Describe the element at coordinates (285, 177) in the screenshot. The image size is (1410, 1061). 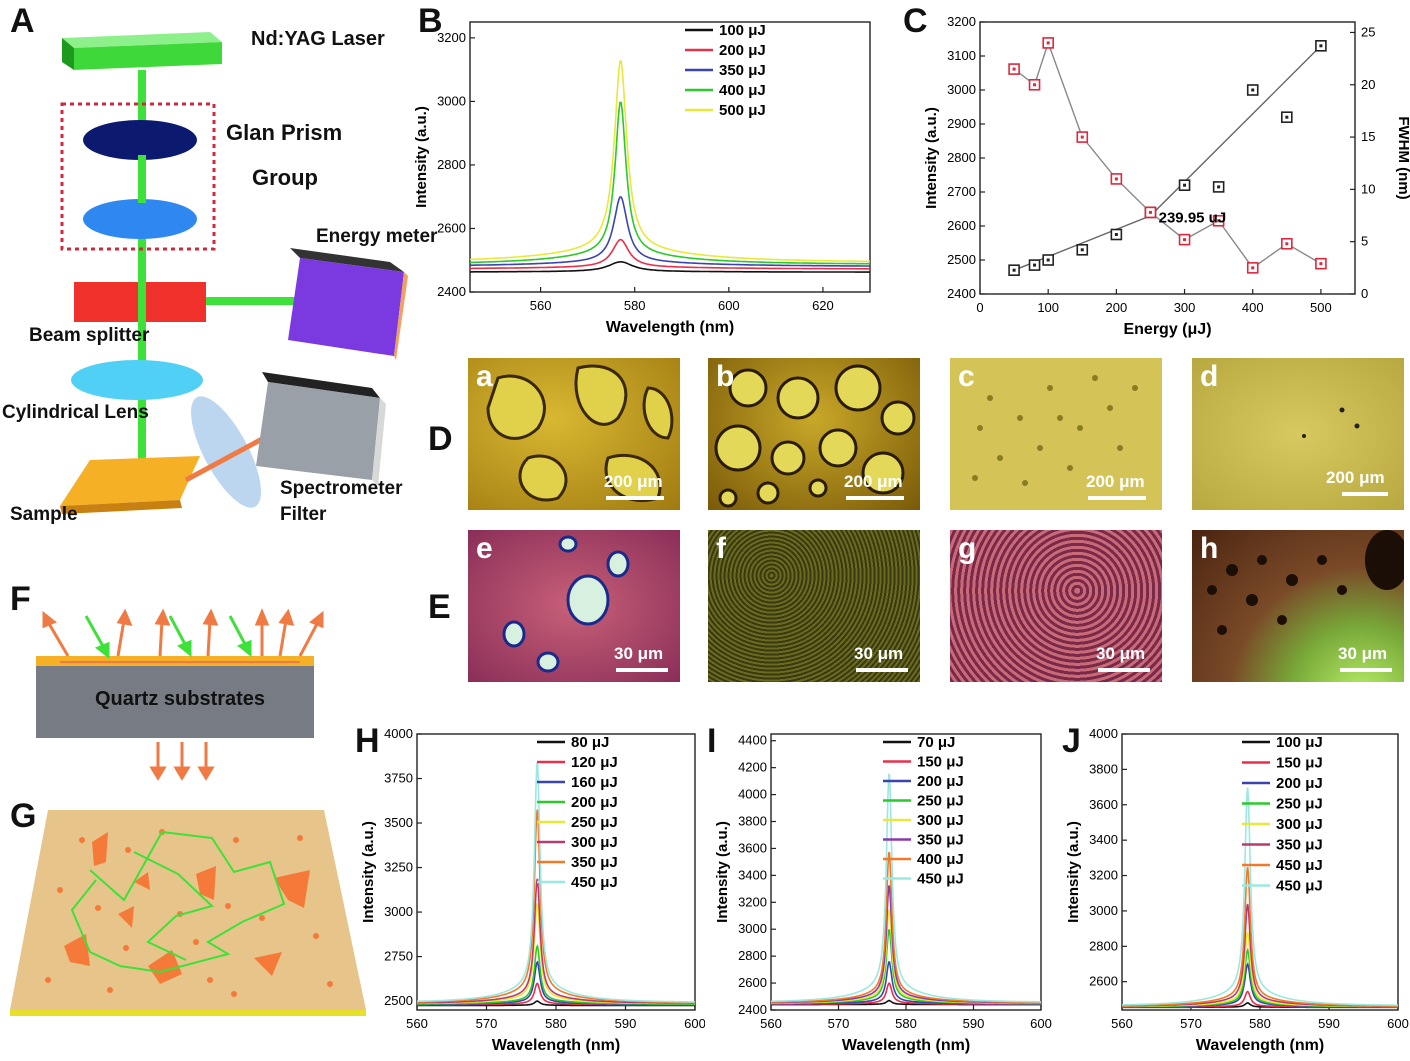
I see `prism-label-2: Group` at that location.